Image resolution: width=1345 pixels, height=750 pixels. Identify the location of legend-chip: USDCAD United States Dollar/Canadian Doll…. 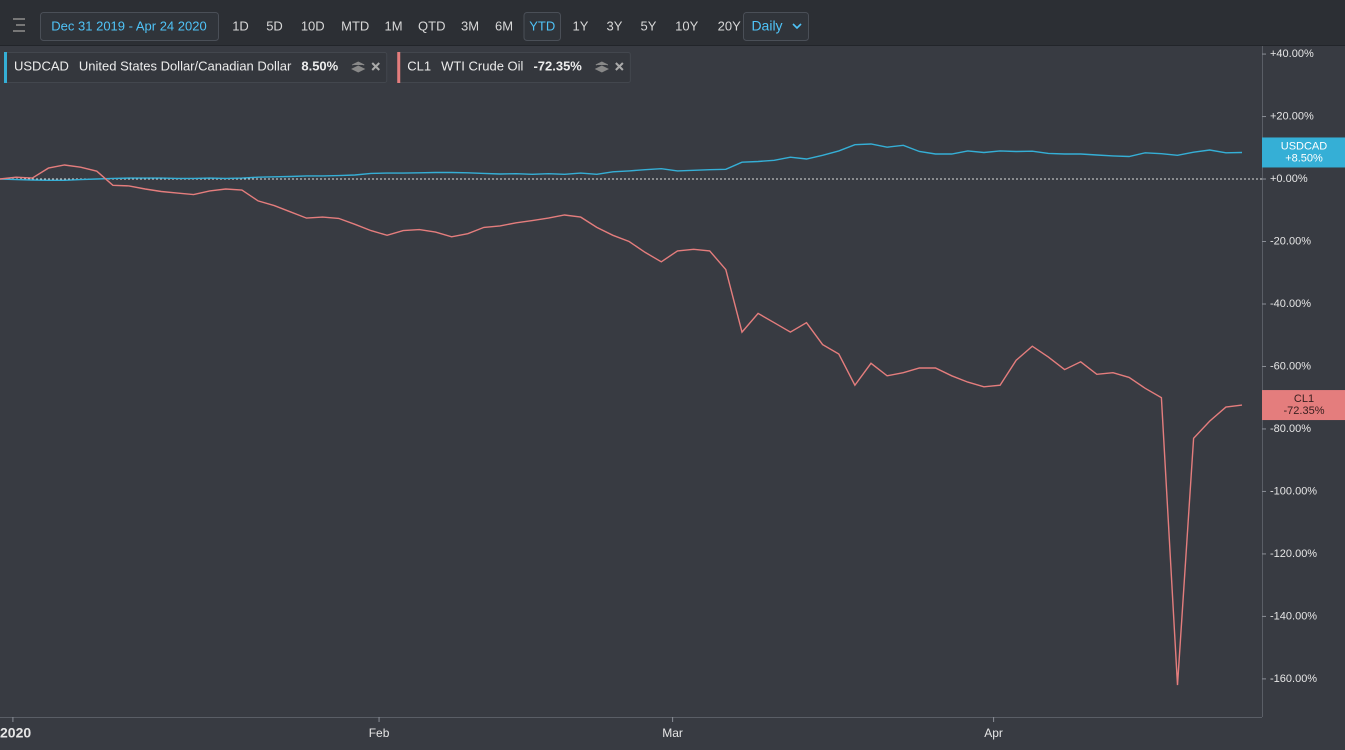
(197, 65).